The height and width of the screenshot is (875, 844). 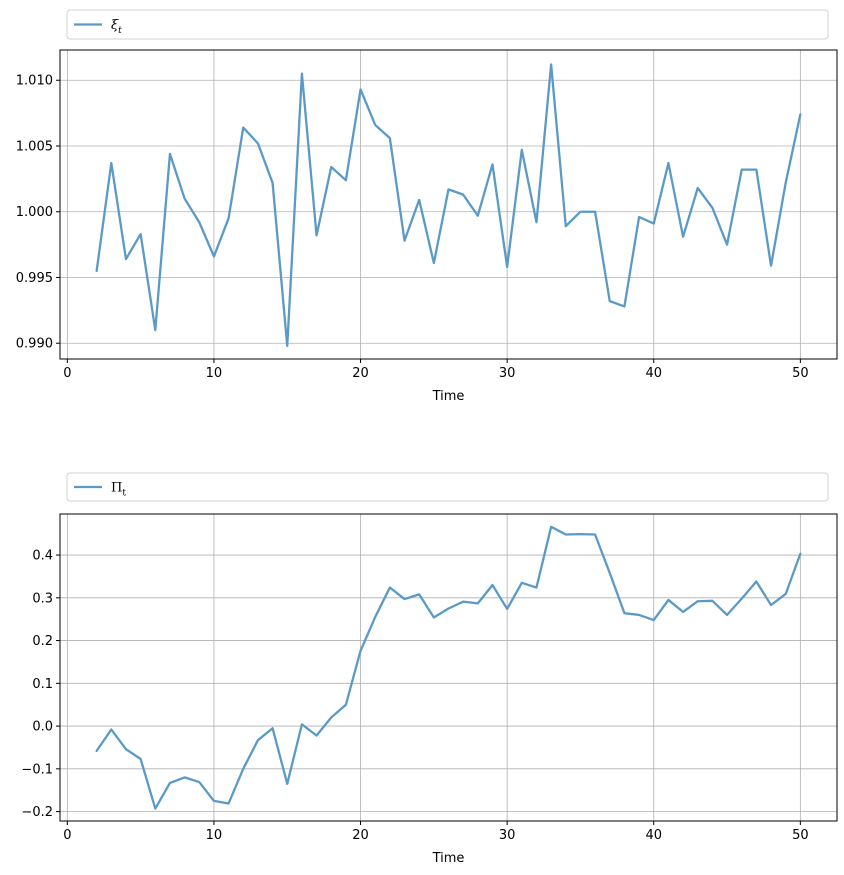 I want to click on y-tick-label: 1.010, so click(x=34, y=81).